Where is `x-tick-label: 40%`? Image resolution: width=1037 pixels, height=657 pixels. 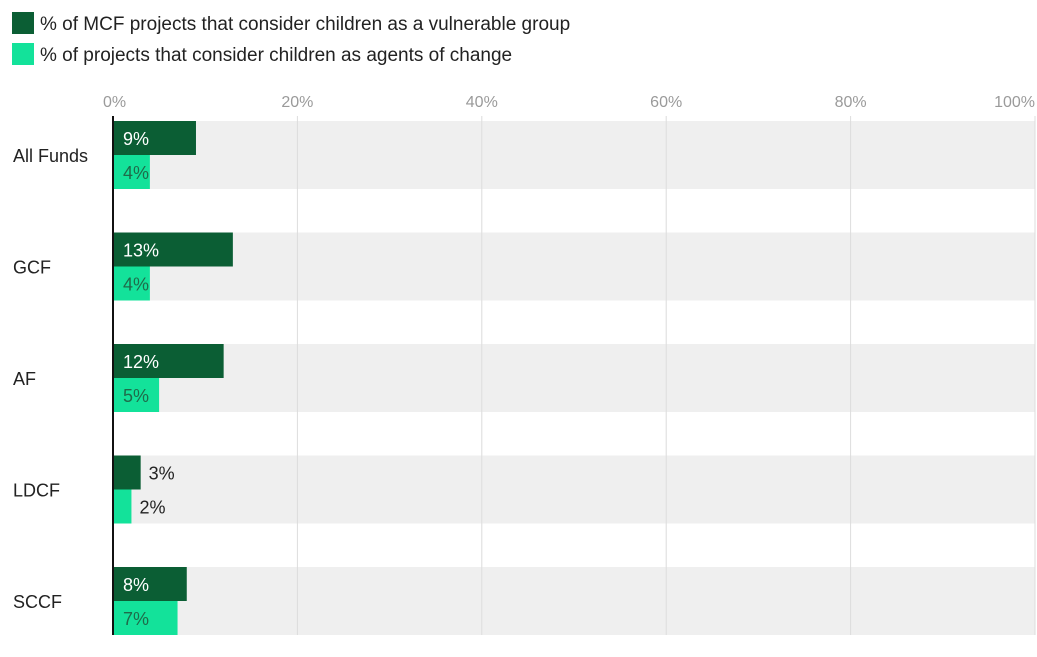 x-tick-label: 40% is located at coordinates (482, 102).